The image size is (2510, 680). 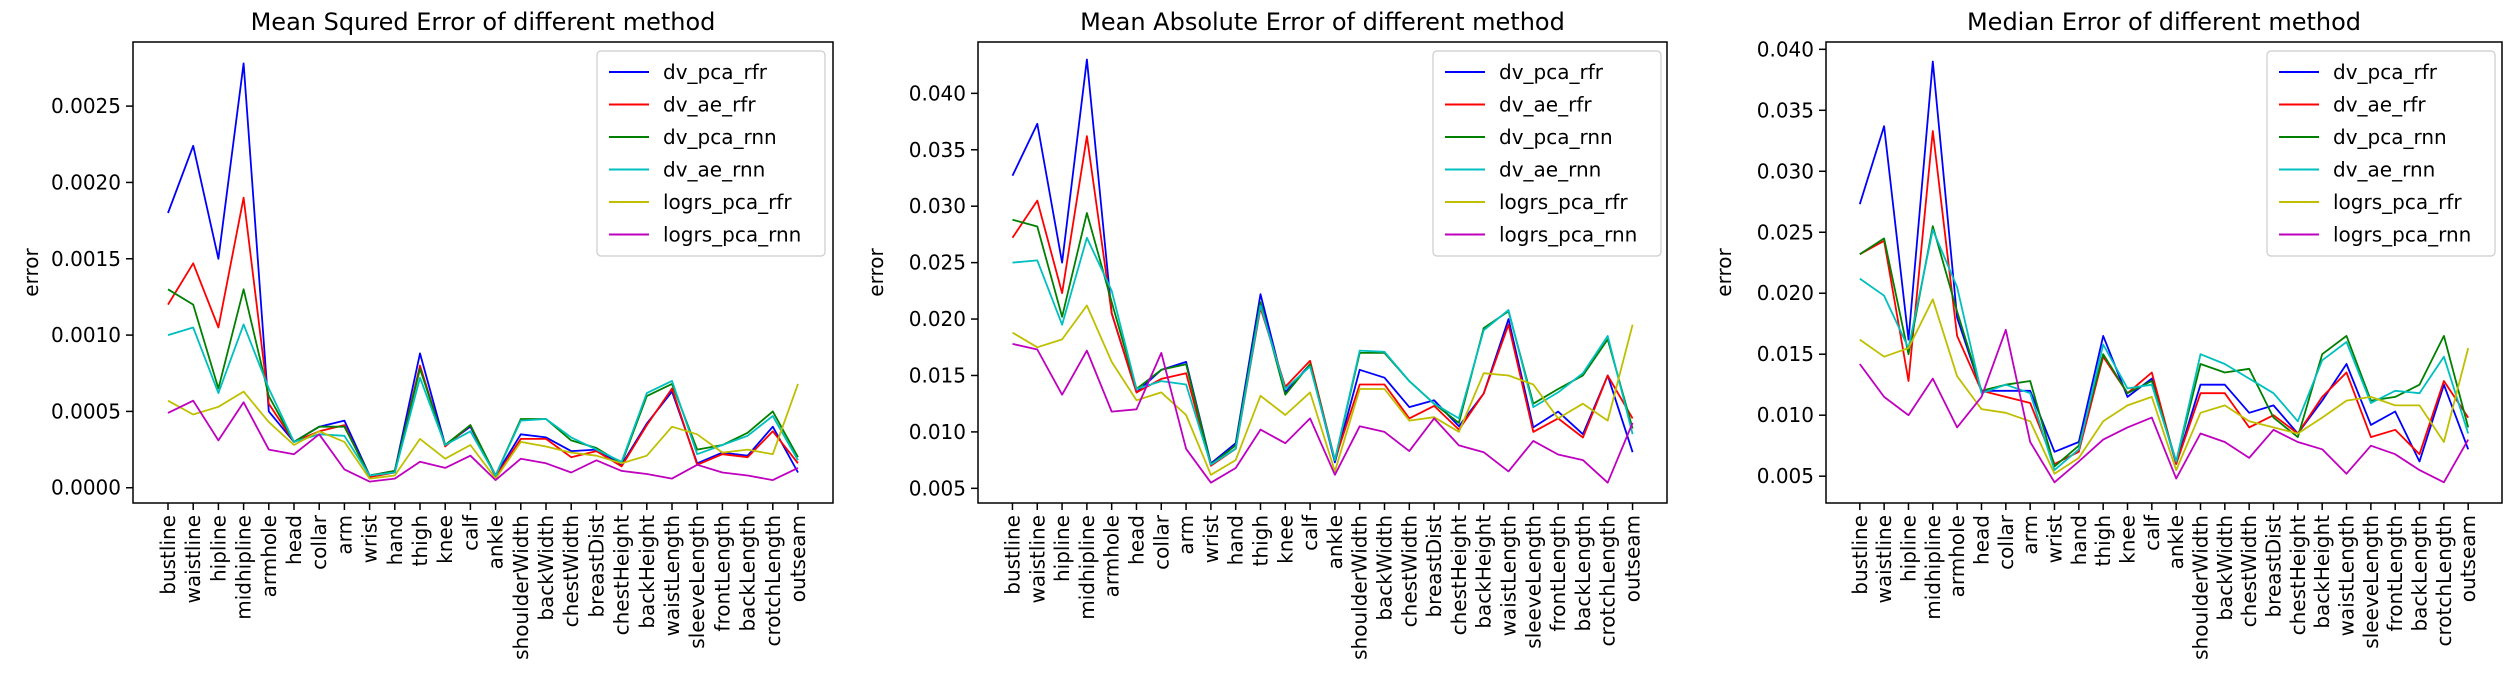 What do you see at coordinates (2274, 566) in the screenshot?
I see `x-tick-label: breastDist` at bounding box center [2274, 566].